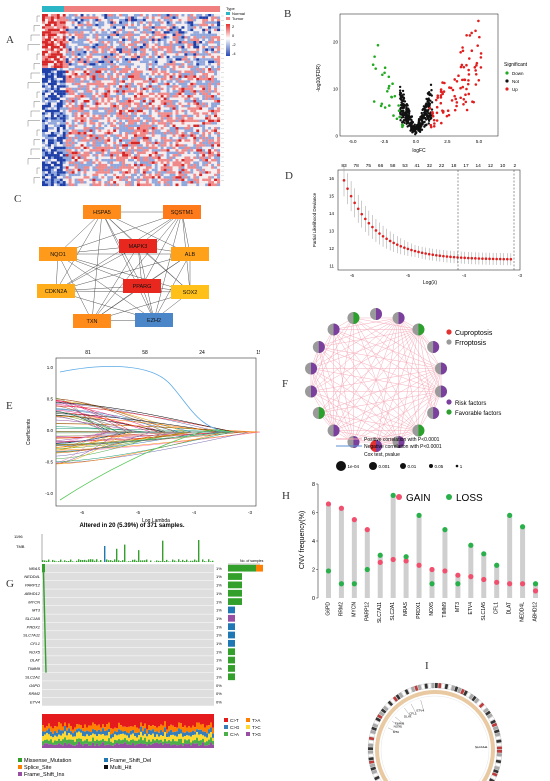 The image size is (550, 781). Describe the element at coordinates (230, 8) in the screenshot. I see `heatmap-legend-title: Type` at that location.